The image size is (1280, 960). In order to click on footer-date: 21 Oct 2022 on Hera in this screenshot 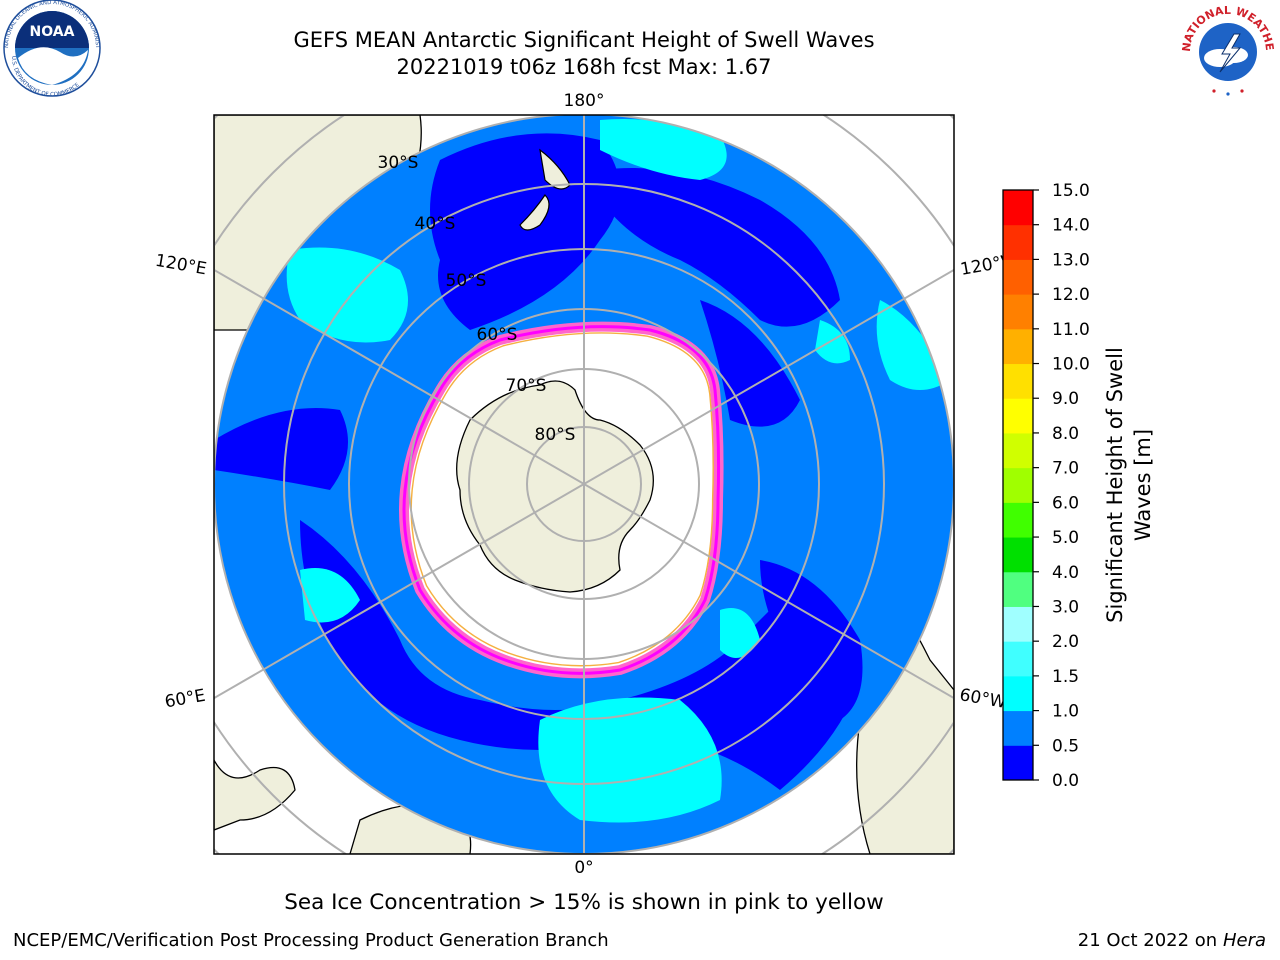, I will do `click(1172, 940)`.